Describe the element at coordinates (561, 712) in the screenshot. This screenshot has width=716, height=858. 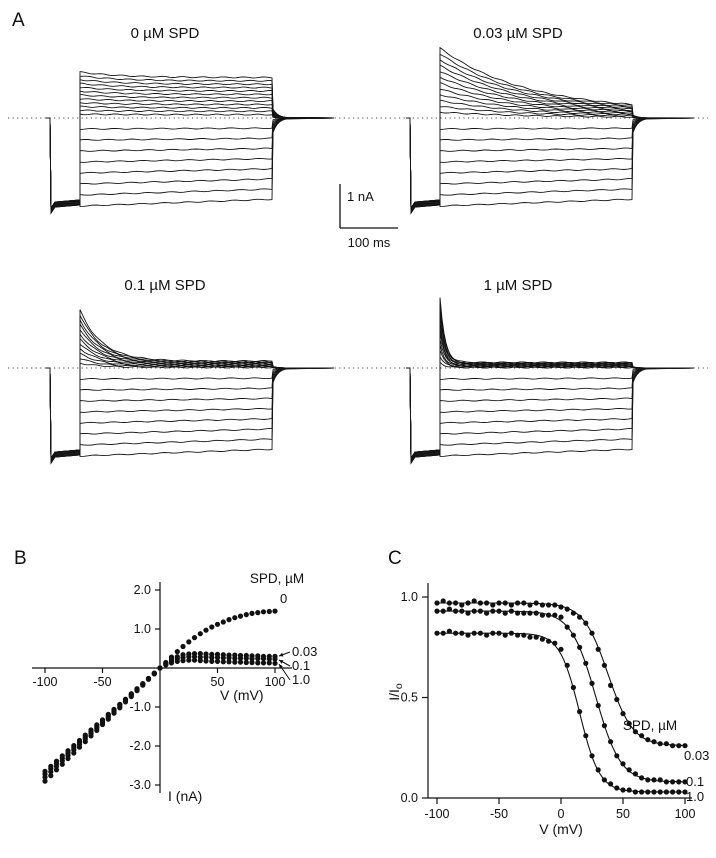
I see `c-fit-line` at that location.